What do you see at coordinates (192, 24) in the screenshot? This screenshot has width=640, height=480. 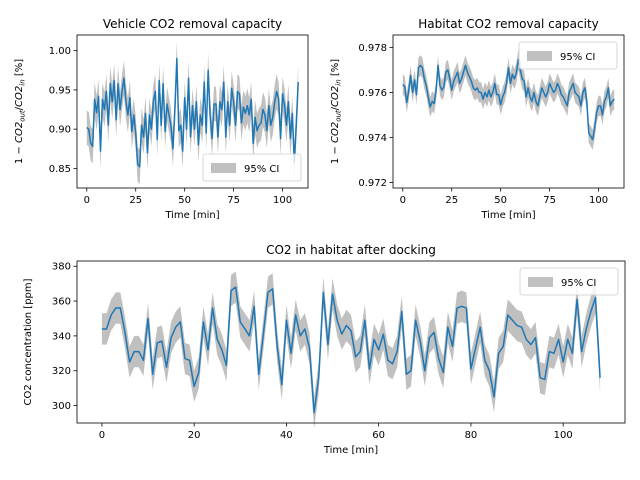 I see `chart-title: Vehicle CO2 removal capacity` at bounding box center [192, 24].